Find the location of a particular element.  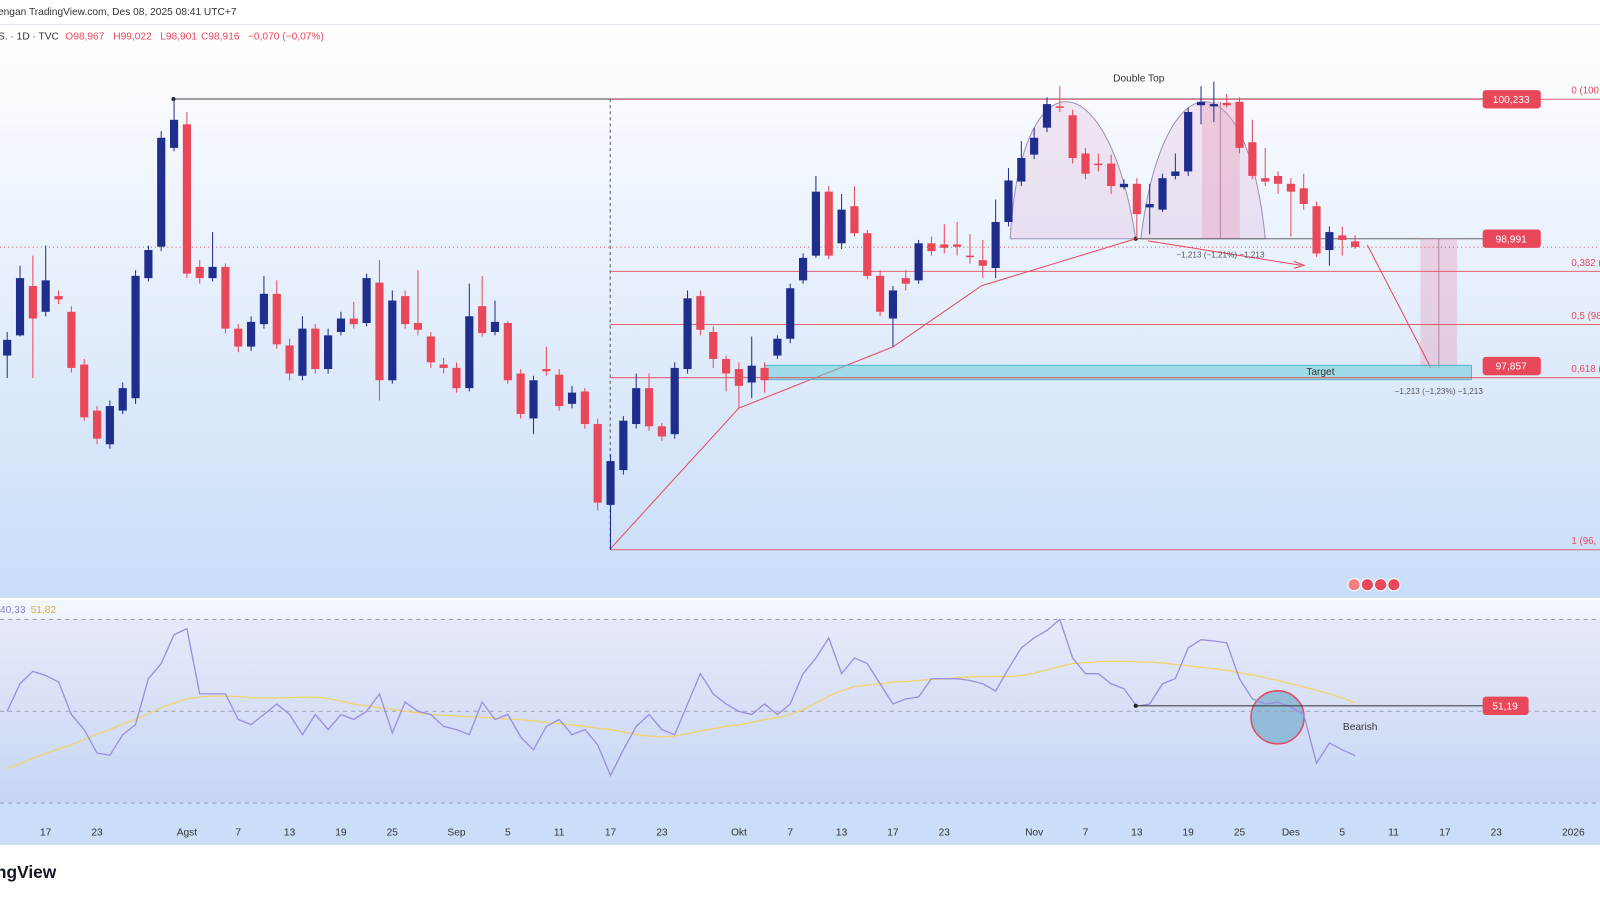

projection is located at coordinates (1399, 306).